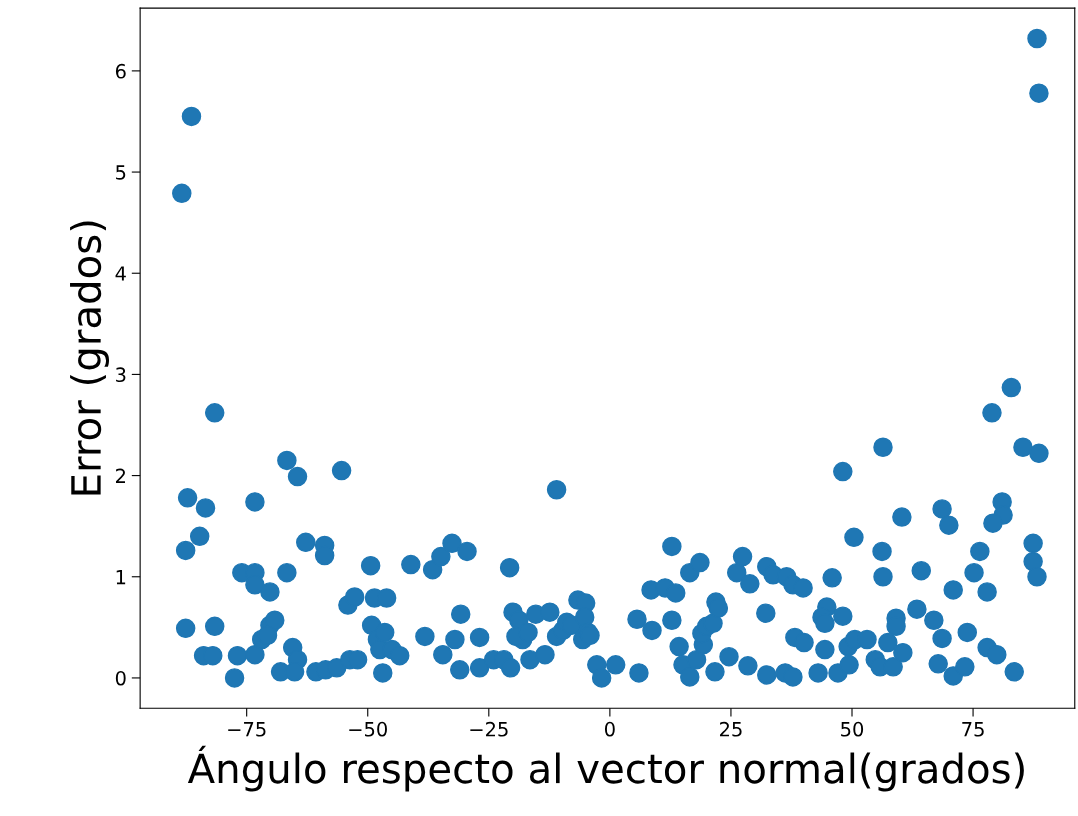  I want to click on y-tick-label: 6, so click(120, 71).